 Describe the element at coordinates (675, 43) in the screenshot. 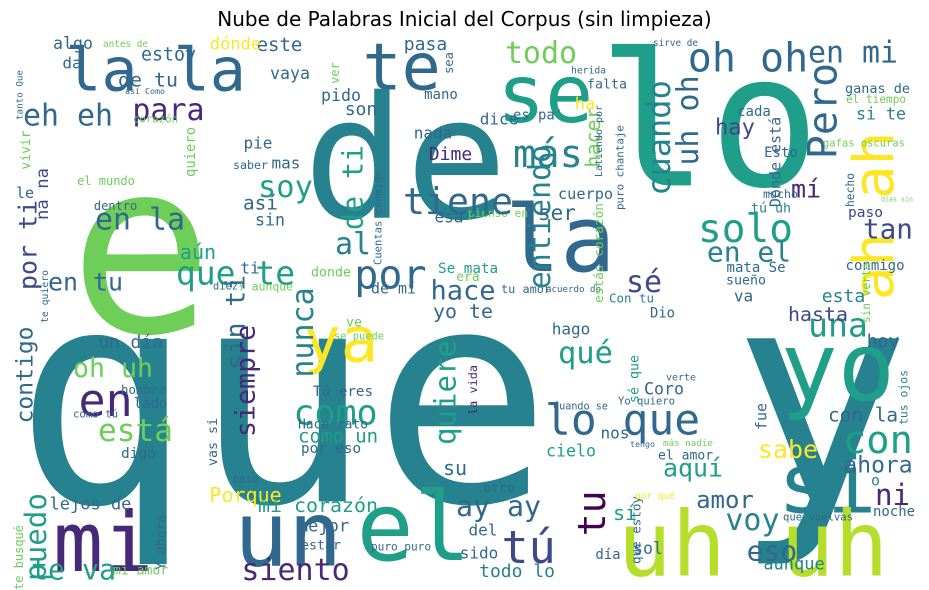

I see `word-sirve-de: sirve de` at that location.